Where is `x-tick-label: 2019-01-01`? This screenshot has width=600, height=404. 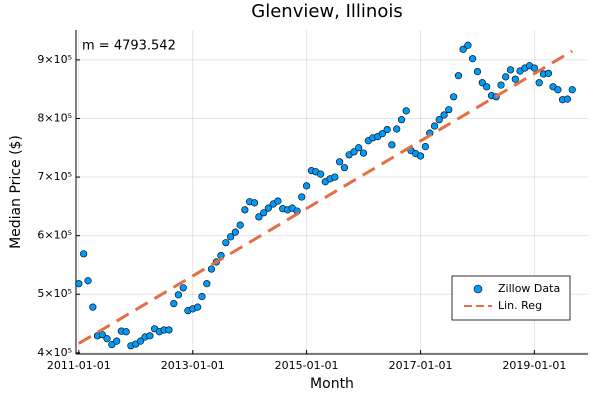 x-tick-label: 2019-01-01 is located at coordinates (534, 365).